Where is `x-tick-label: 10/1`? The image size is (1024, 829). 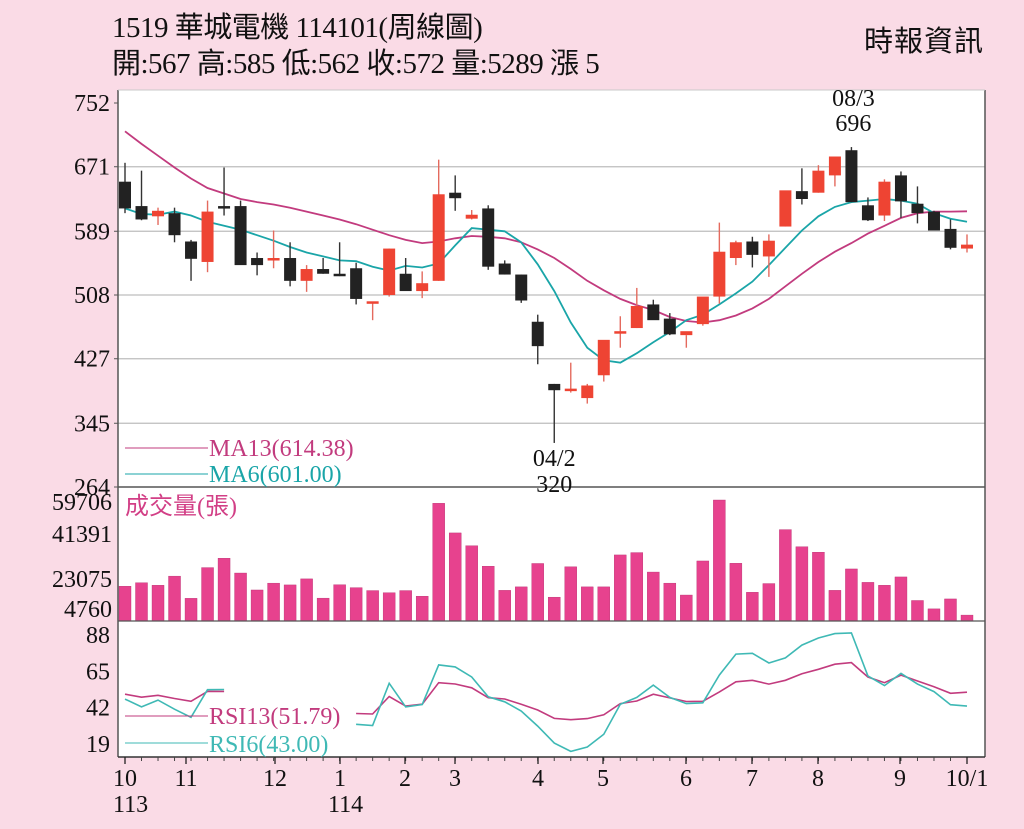
x-tick-label: 10/1 is located at coordinates (967, 779).